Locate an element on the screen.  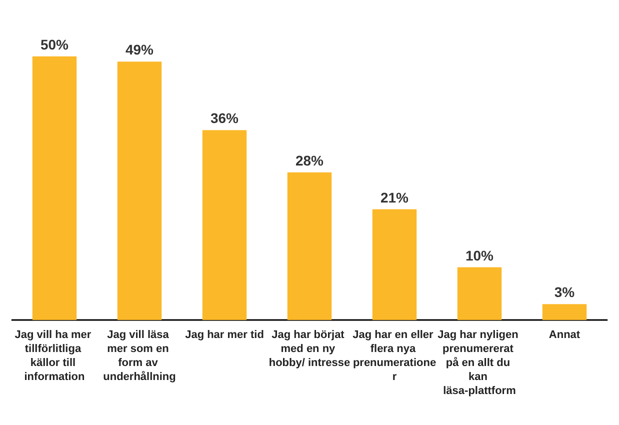
data-label: 21% is located at coordinates (395, 197).